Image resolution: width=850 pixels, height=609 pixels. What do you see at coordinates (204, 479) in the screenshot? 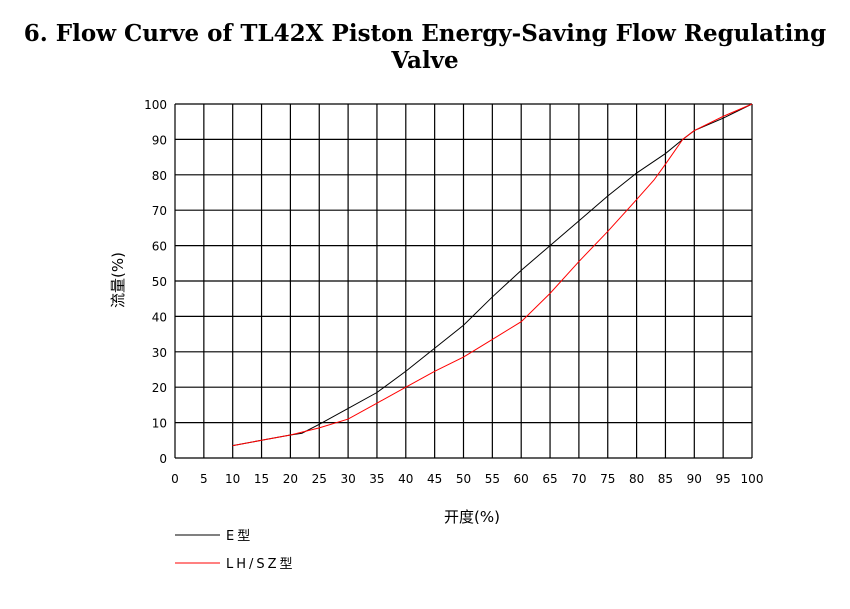
I see `x-tick-label: 5` at bounding box center [204, 479].